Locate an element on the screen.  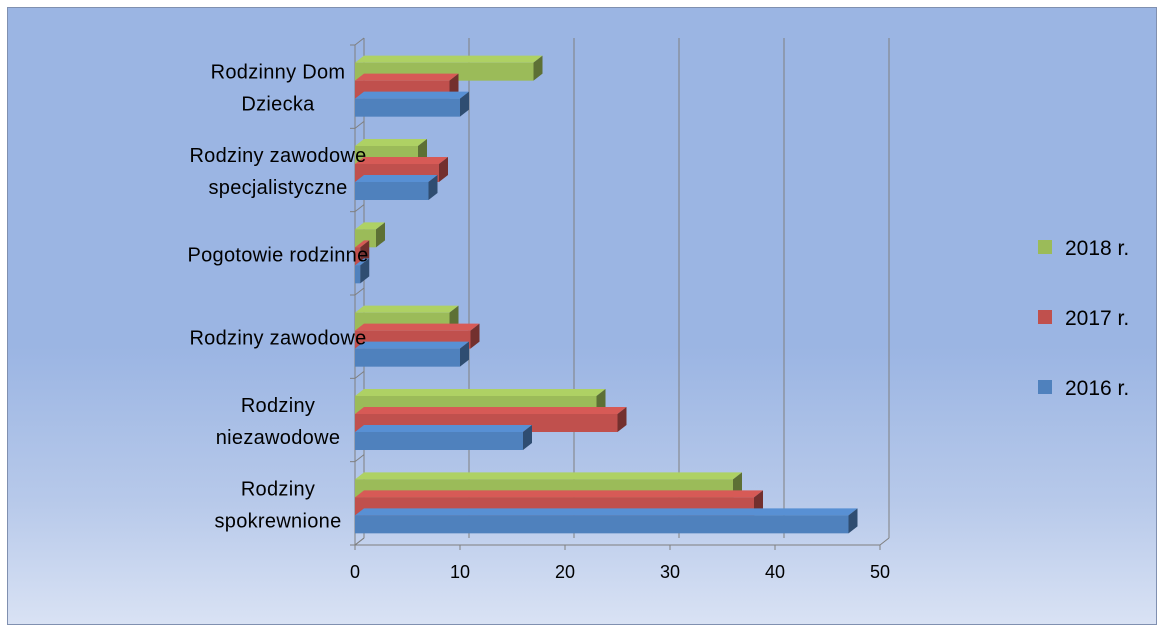
x-tick-label: 30 is located at coordinates (670, 572).